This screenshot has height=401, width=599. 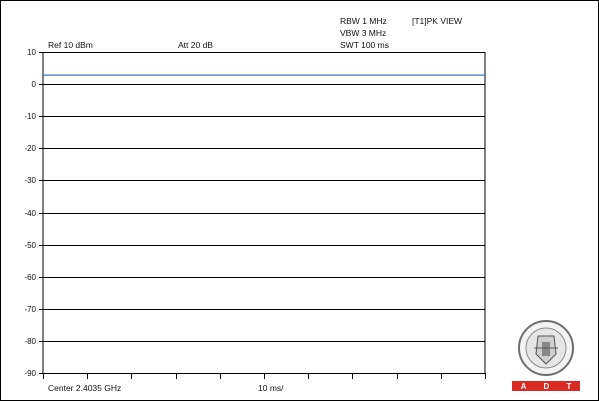 I want to click on trace-mode-label: [T1]PK VIEW, so click(x=437, y=21).